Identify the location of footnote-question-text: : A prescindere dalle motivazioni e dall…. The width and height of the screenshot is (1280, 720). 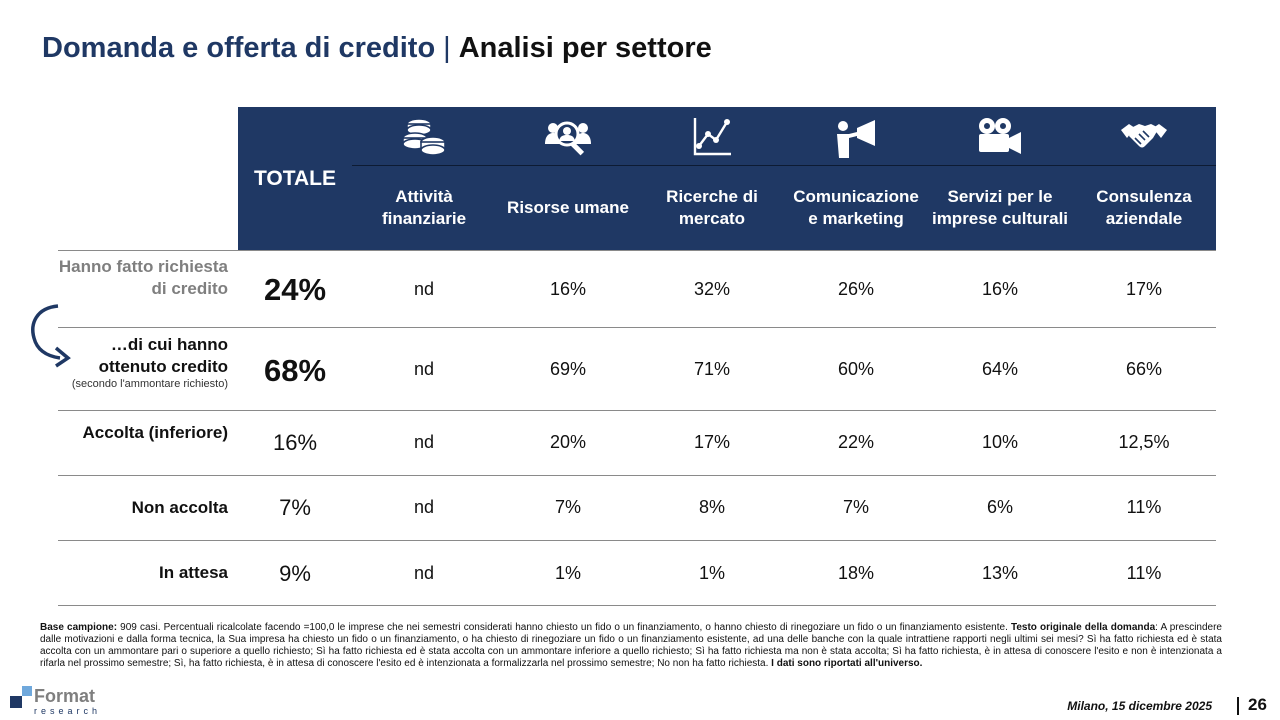
(631, 645).